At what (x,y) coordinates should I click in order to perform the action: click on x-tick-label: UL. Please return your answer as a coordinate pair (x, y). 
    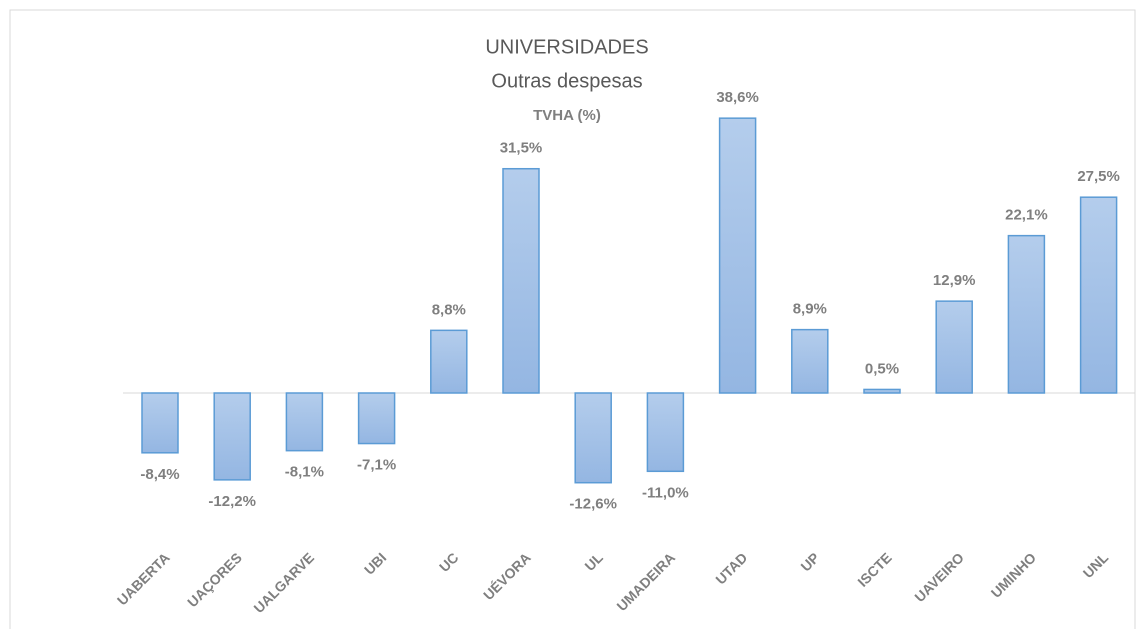
    Looking at the image, I should click on (593, 561).